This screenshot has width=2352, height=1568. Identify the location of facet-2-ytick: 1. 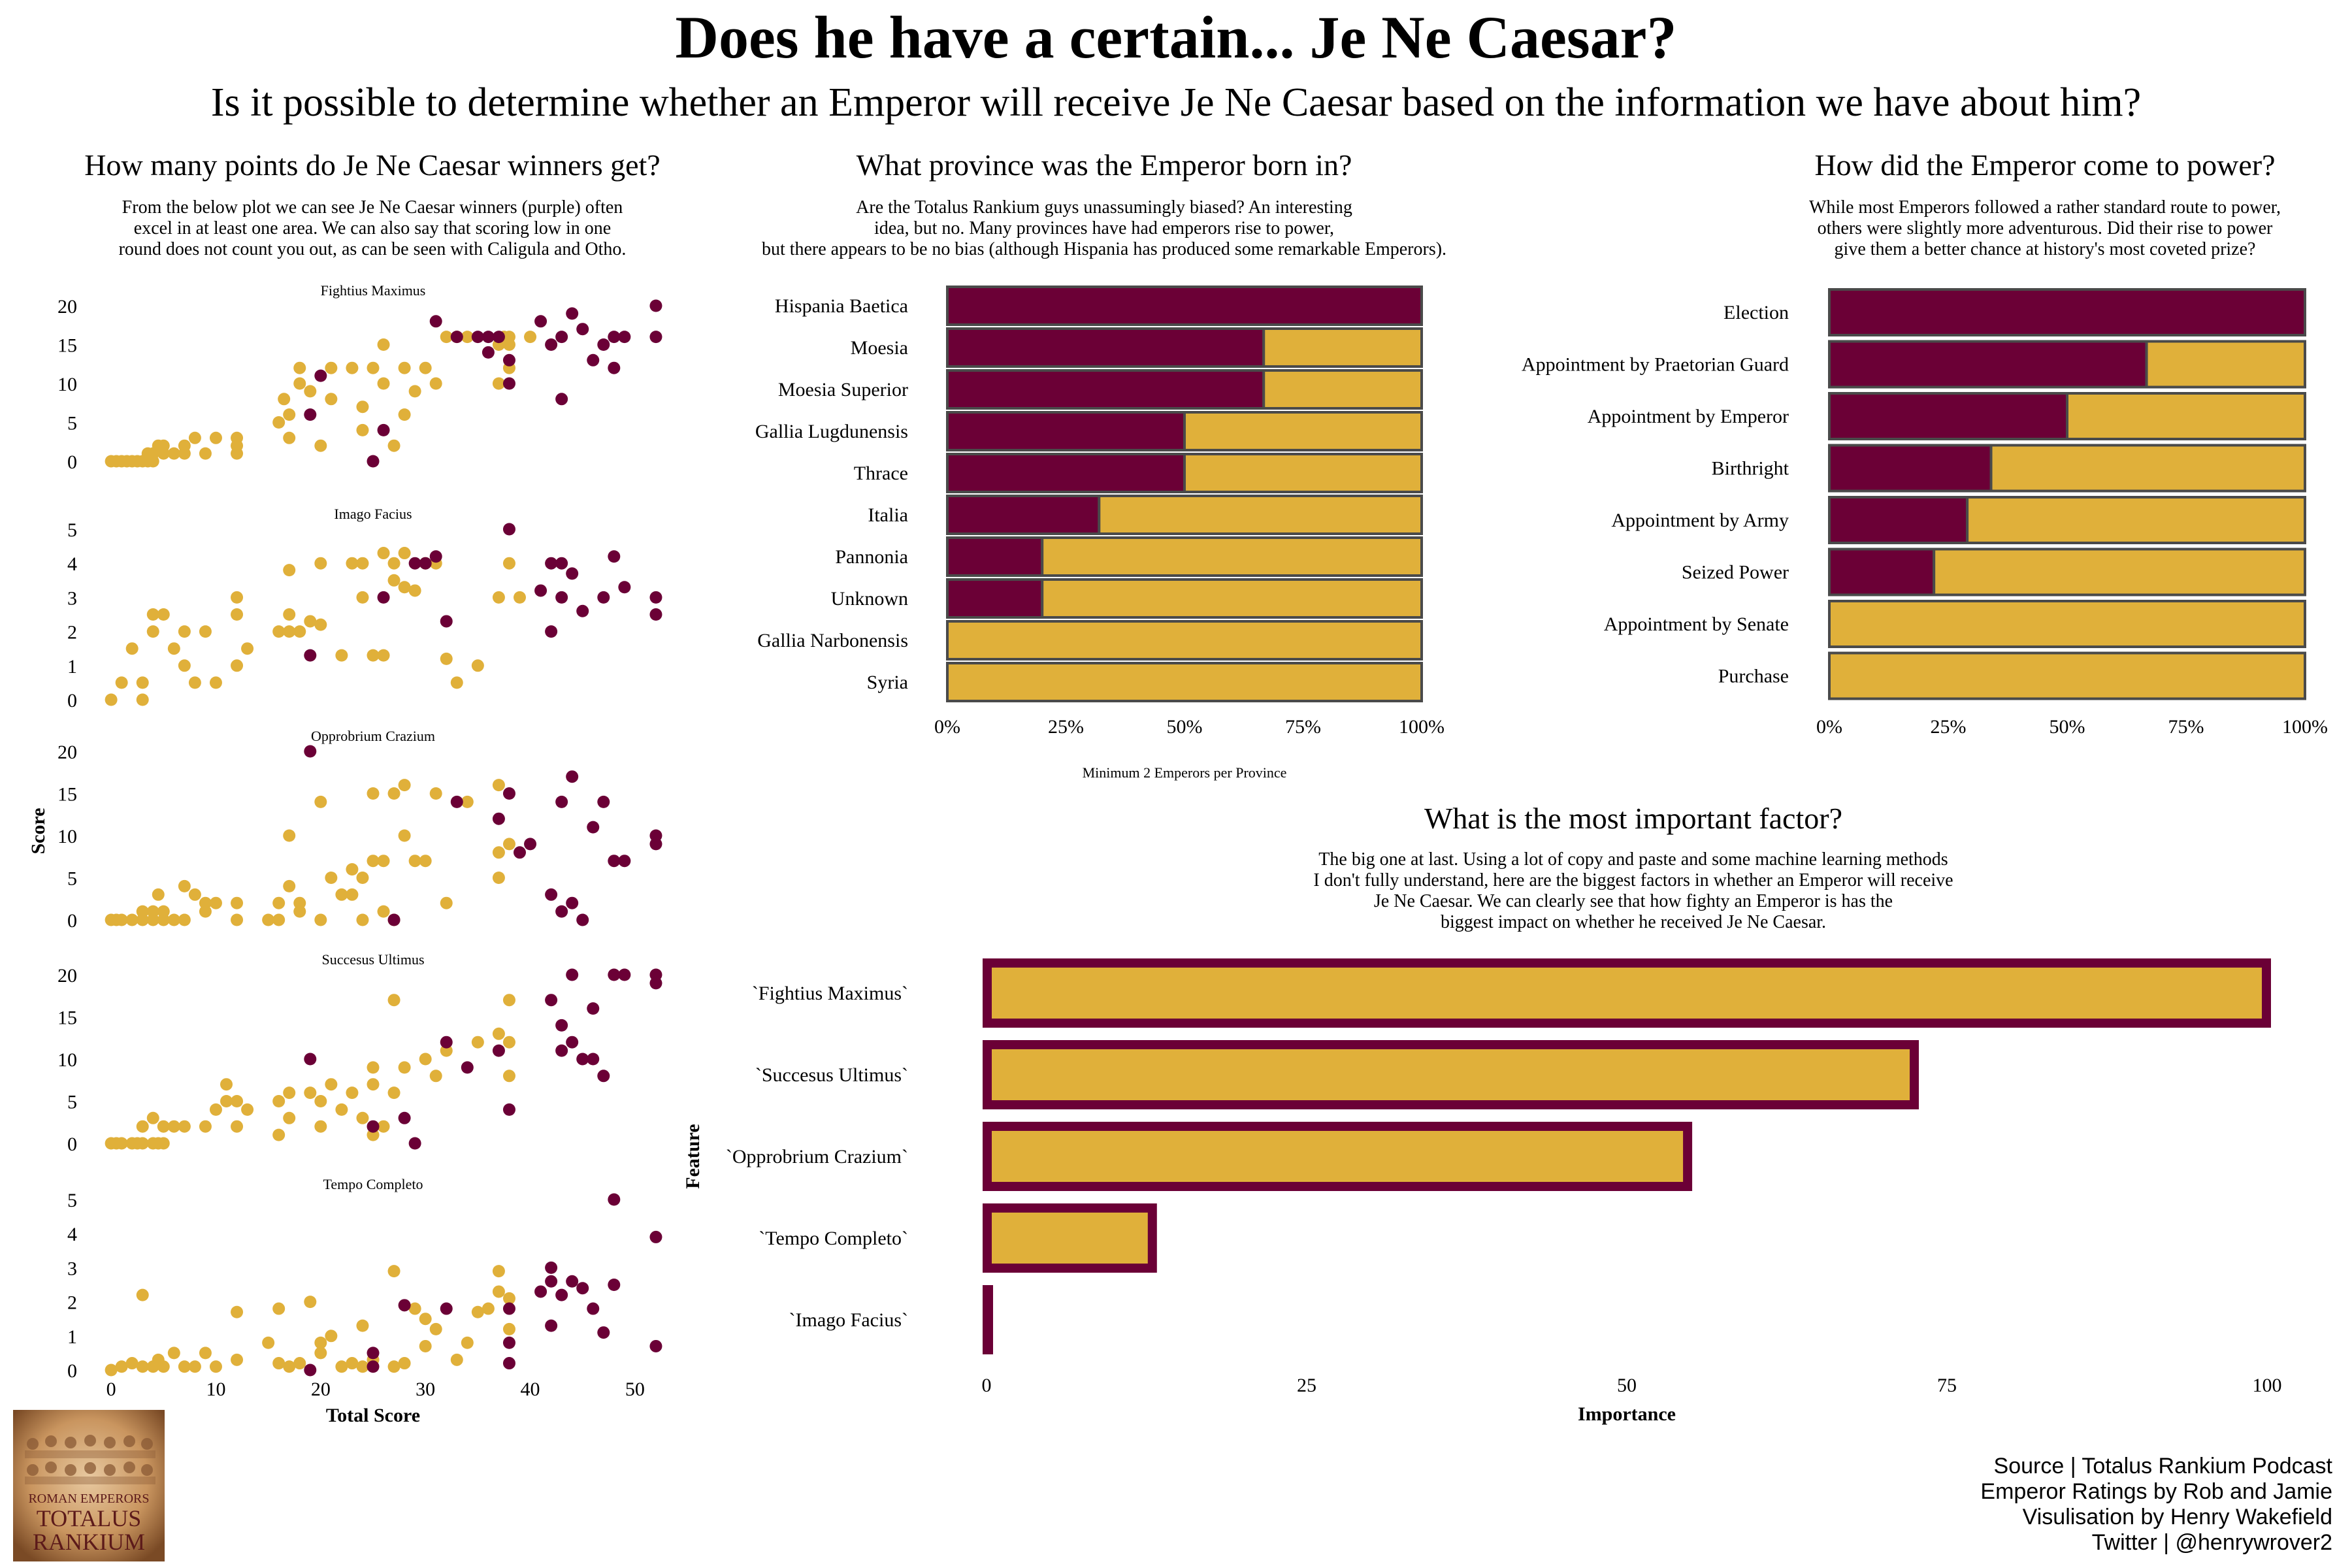
(72, 667).